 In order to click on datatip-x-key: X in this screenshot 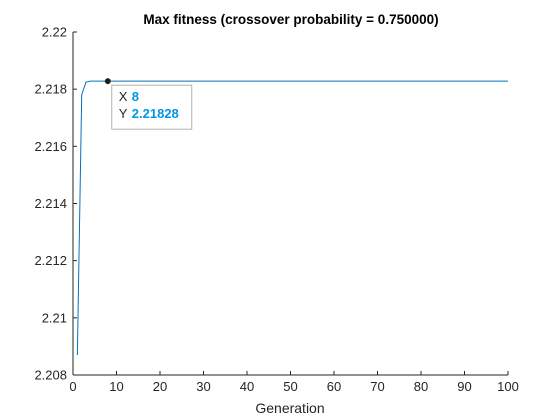, I will do `click(123, 96)`.